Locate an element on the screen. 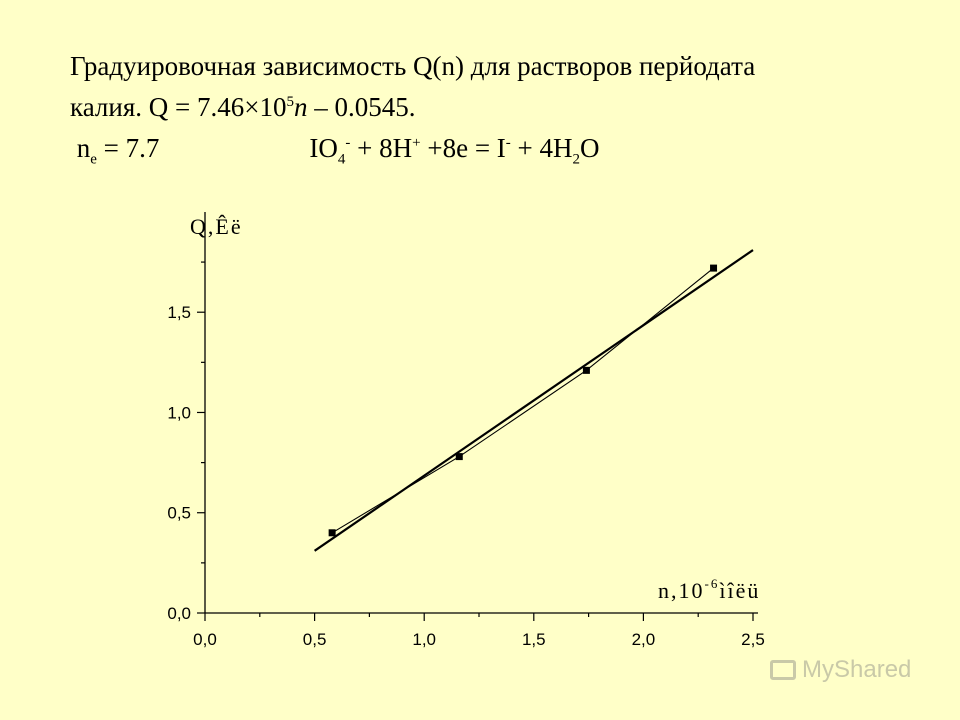 The image size is (960, 720). y-tick-label: 0,0 is located at coordinates (179, 613).